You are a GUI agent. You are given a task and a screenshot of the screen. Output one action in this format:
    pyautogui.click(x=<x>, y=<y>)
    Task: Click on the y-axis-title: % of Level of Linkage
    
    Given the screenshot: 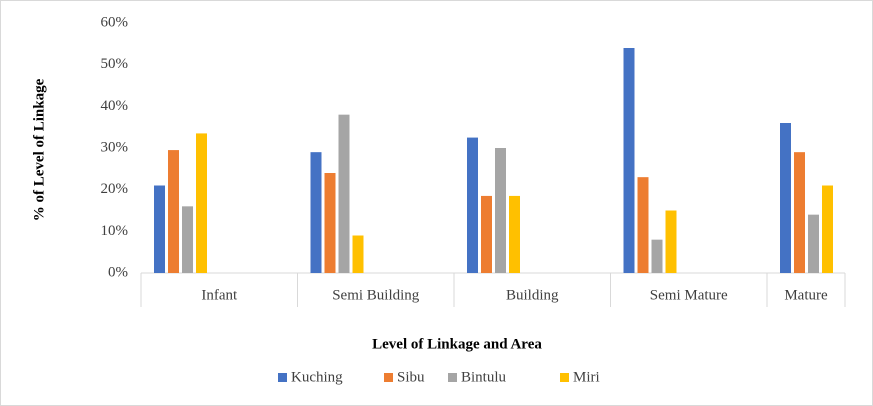 What is the action you would take?
    pyautogui.click(x=39, y=149)
    